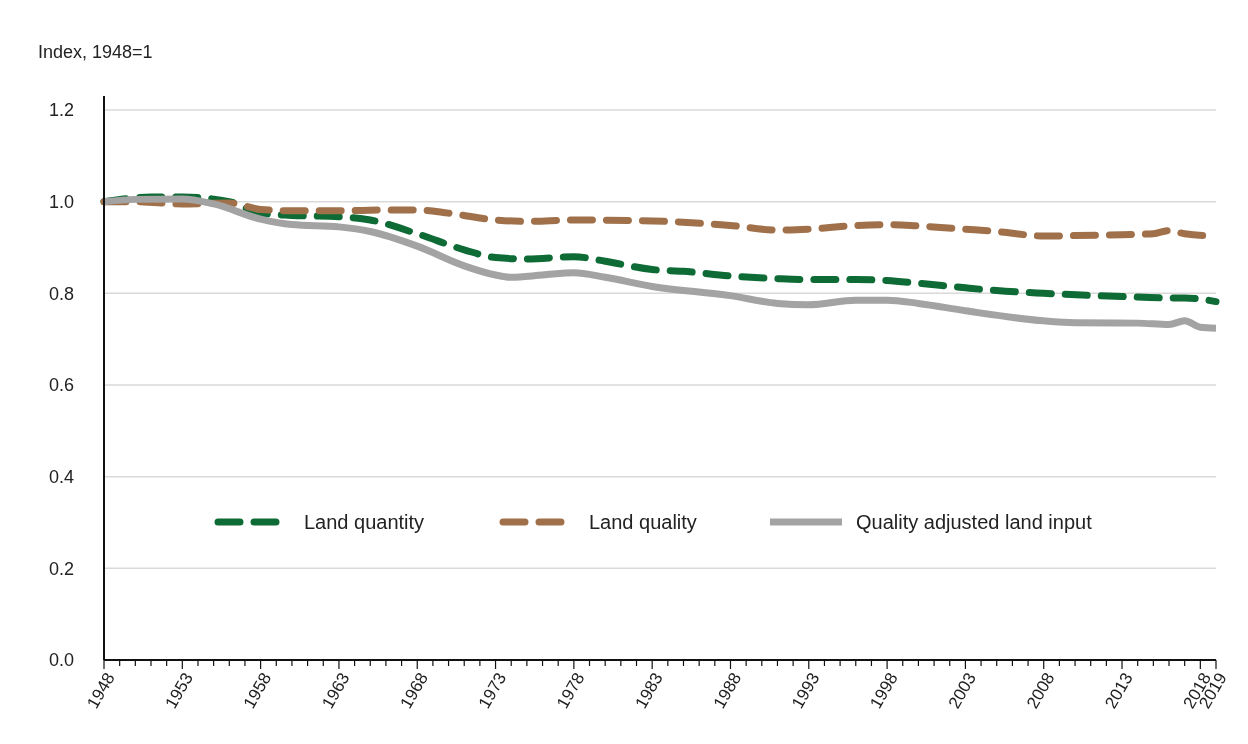 This screenshot has width=1248, height=744. What do you see at coordinates (61, 385) in the screenshot?
I see `y-tick-label: 0.6` at bounding box center [61, 385].